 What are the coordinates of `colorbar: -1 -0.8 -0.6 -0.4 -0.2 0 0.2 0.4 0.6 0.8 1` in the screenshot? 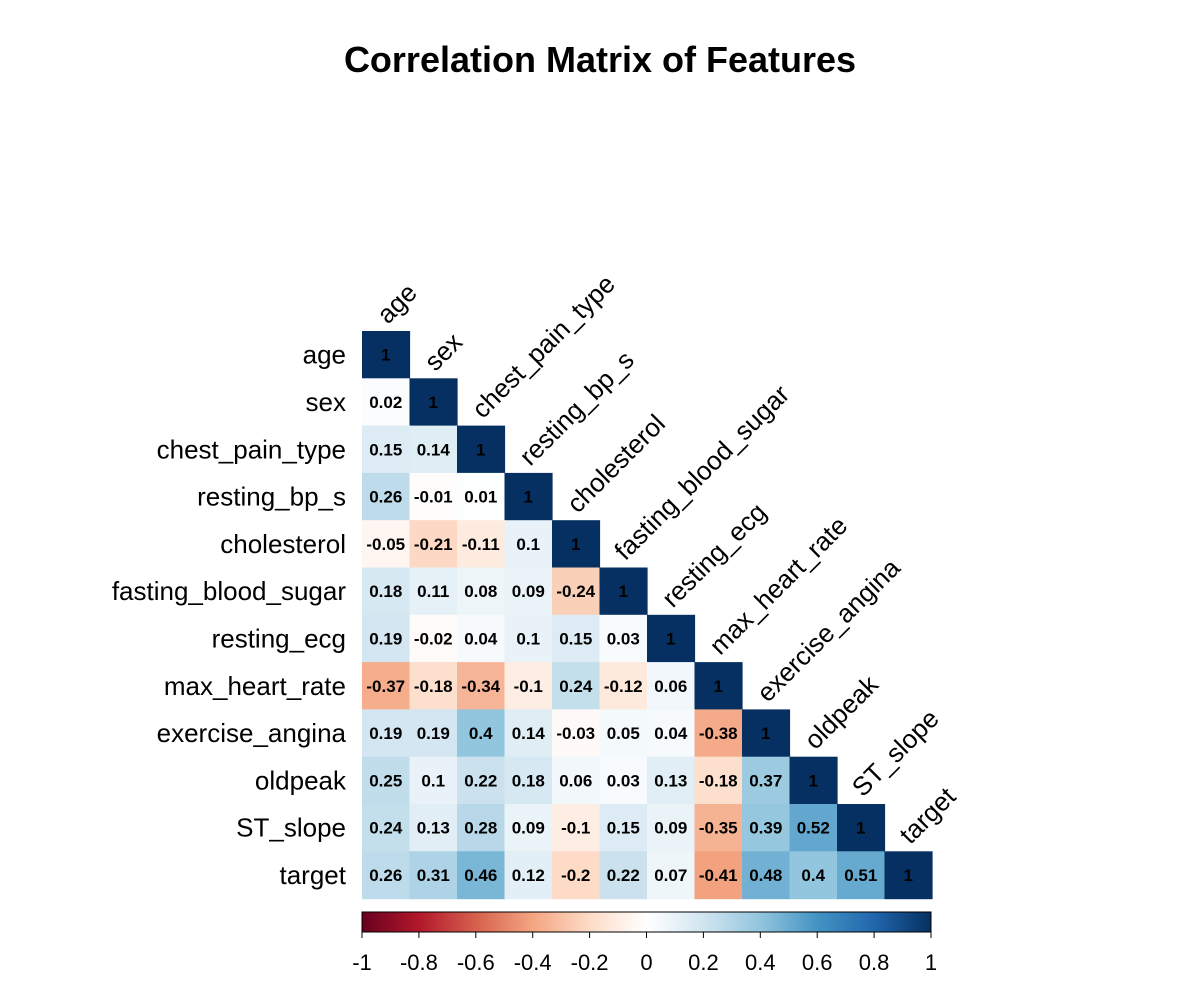 It's located at (644, 943).